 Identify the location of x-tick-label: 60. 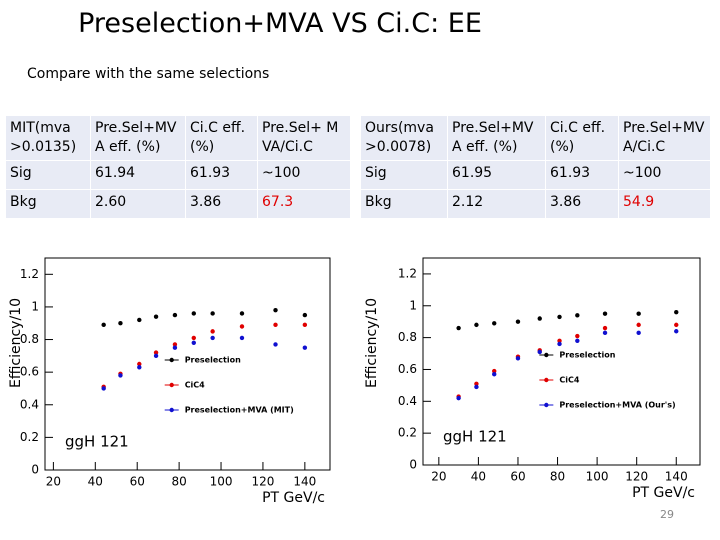
(517, 477).